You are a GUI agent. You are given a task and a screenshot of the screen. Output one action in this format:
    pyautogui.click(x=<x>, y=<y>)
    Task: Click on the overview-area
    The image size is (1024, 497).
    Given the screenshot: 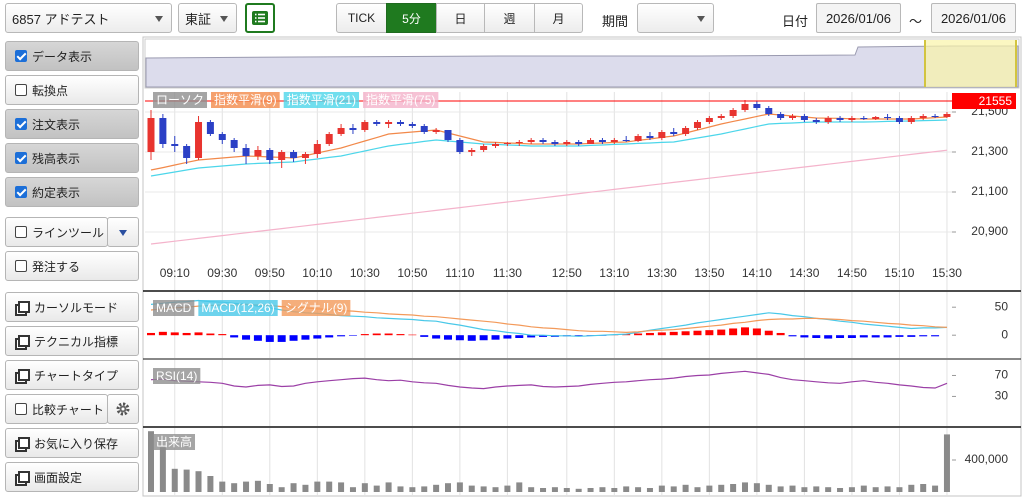 What is the action you would take?
    pyautogui.click(x=582, y=66)
    